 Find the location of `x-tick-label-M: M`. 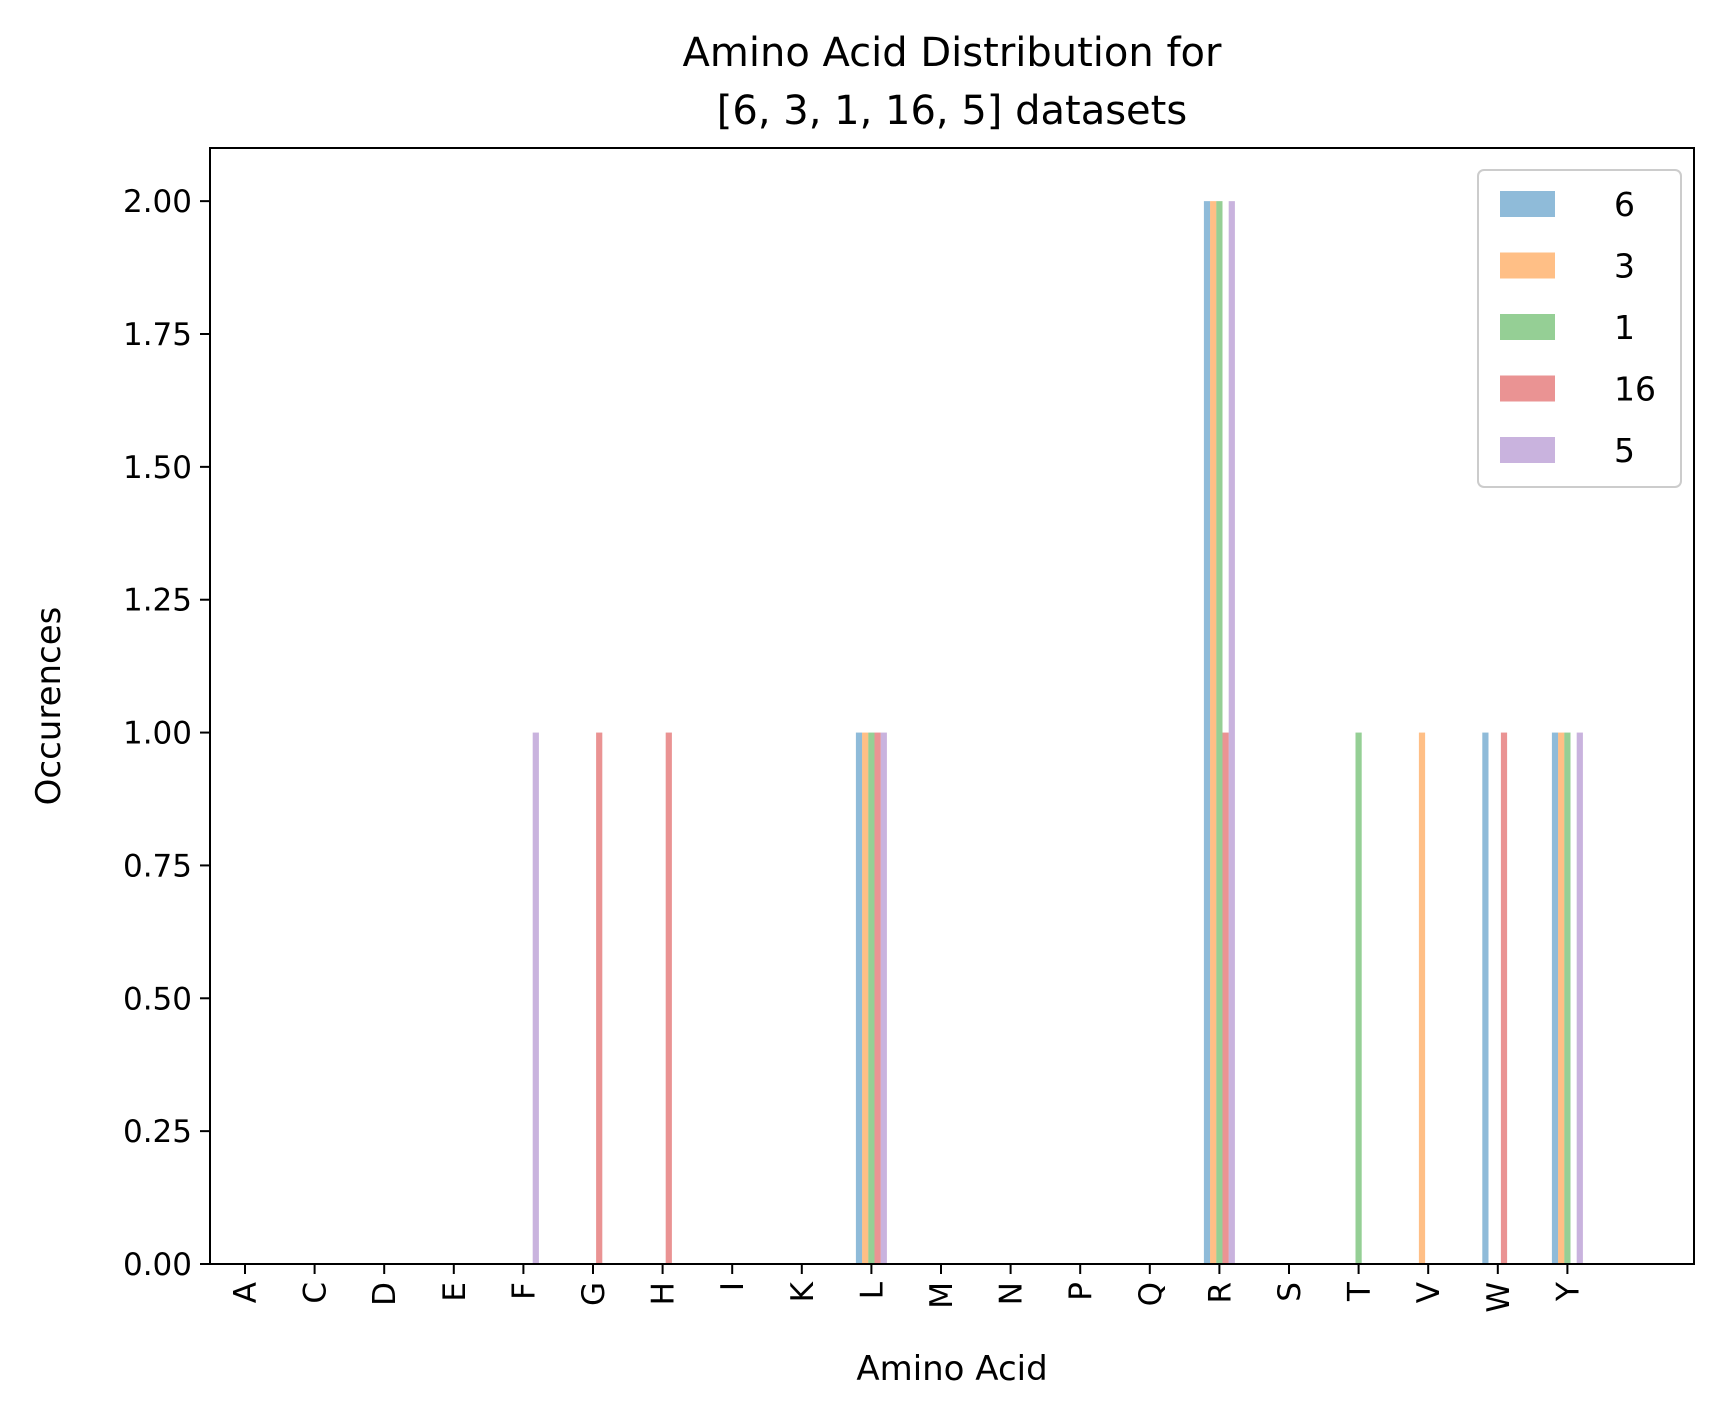

x-tick-label-M: M is located at coordinates (942, 1295).